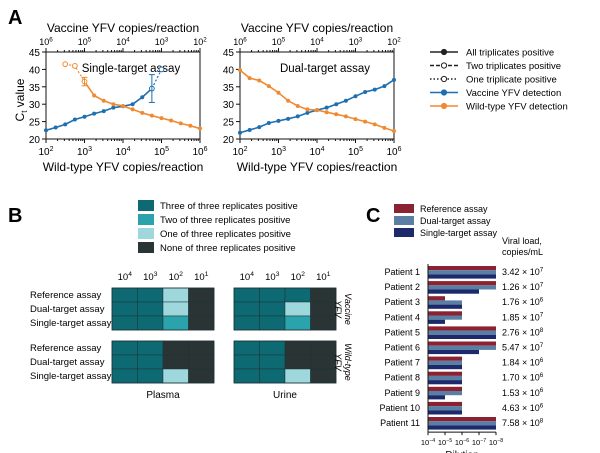 The image size is (600, 453). I want to click on y-tick-label: 45, so click(35, 53).